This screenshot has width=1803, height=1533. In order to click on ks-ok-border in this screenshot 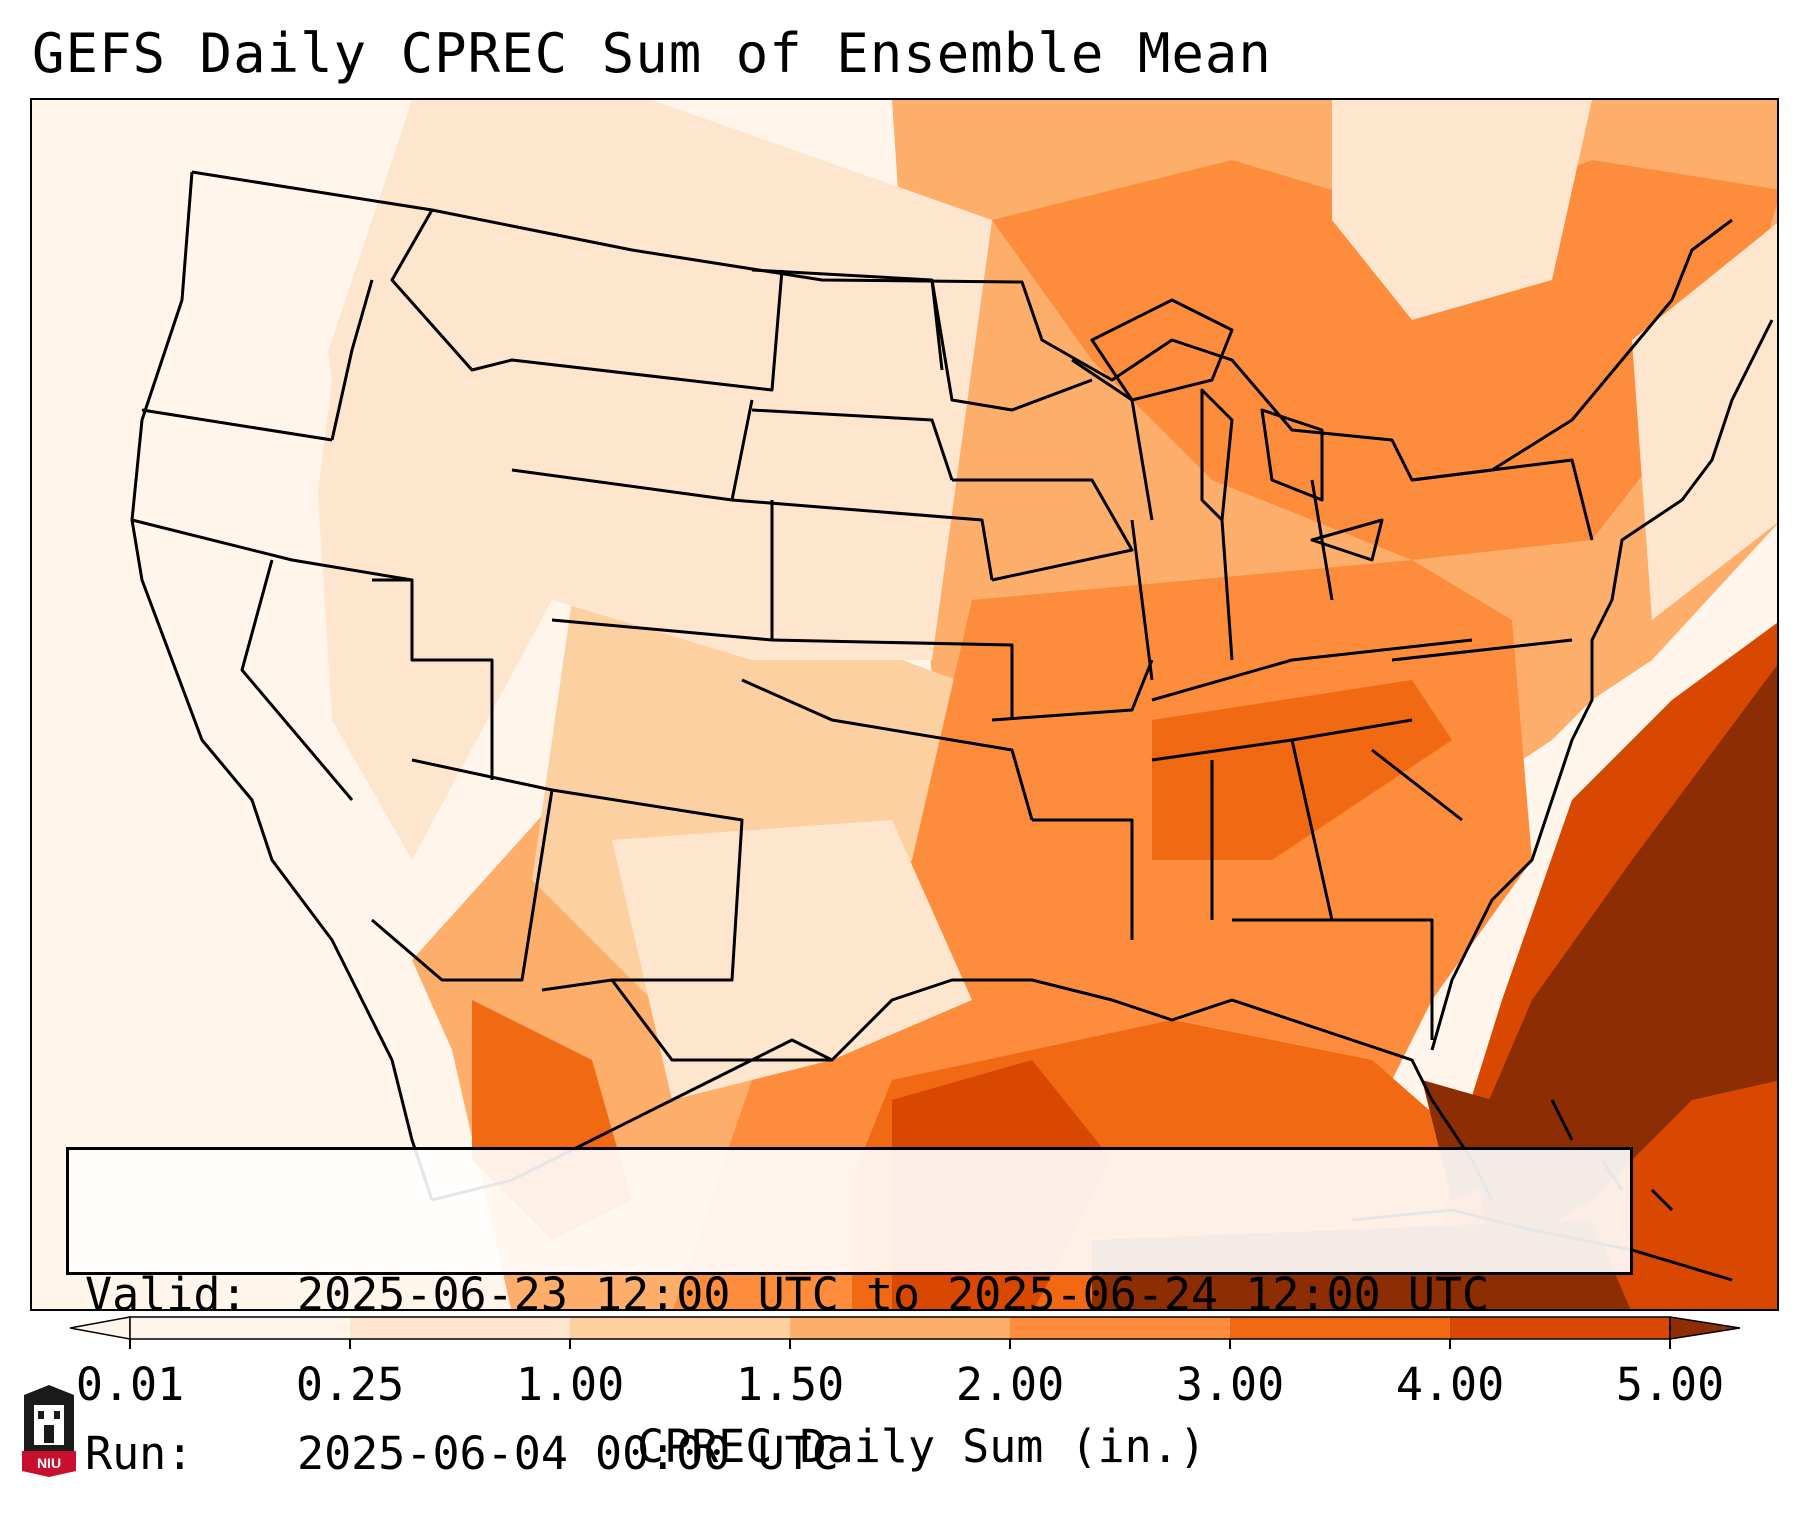, I will do `click(892, 679)`.